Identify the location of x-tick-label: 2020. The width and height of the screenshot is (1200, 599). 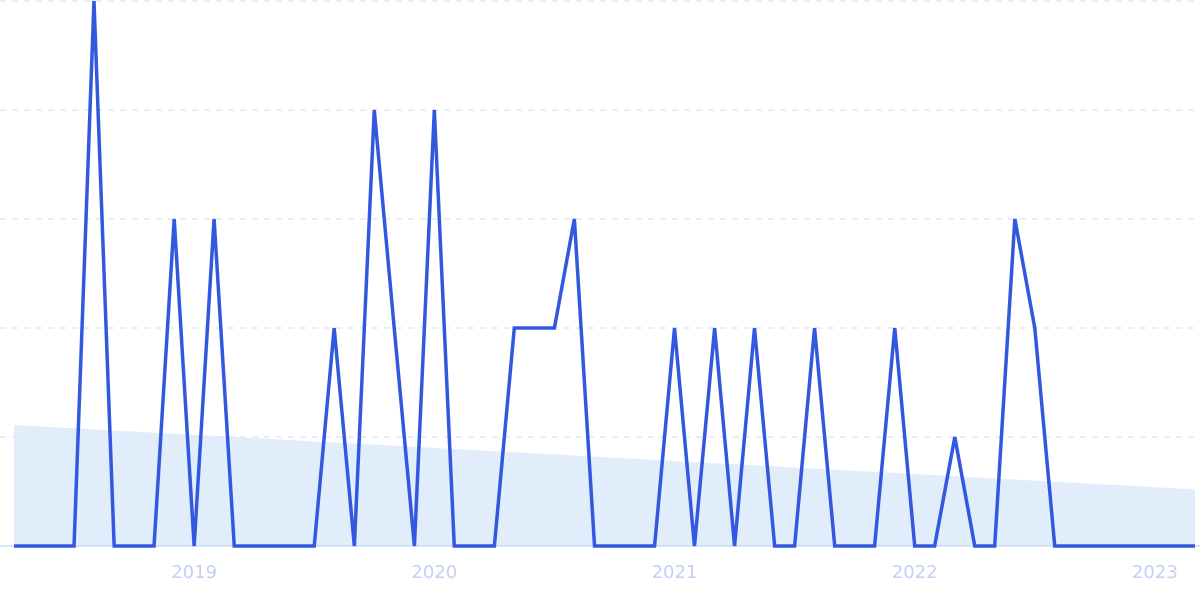
(434, 572).